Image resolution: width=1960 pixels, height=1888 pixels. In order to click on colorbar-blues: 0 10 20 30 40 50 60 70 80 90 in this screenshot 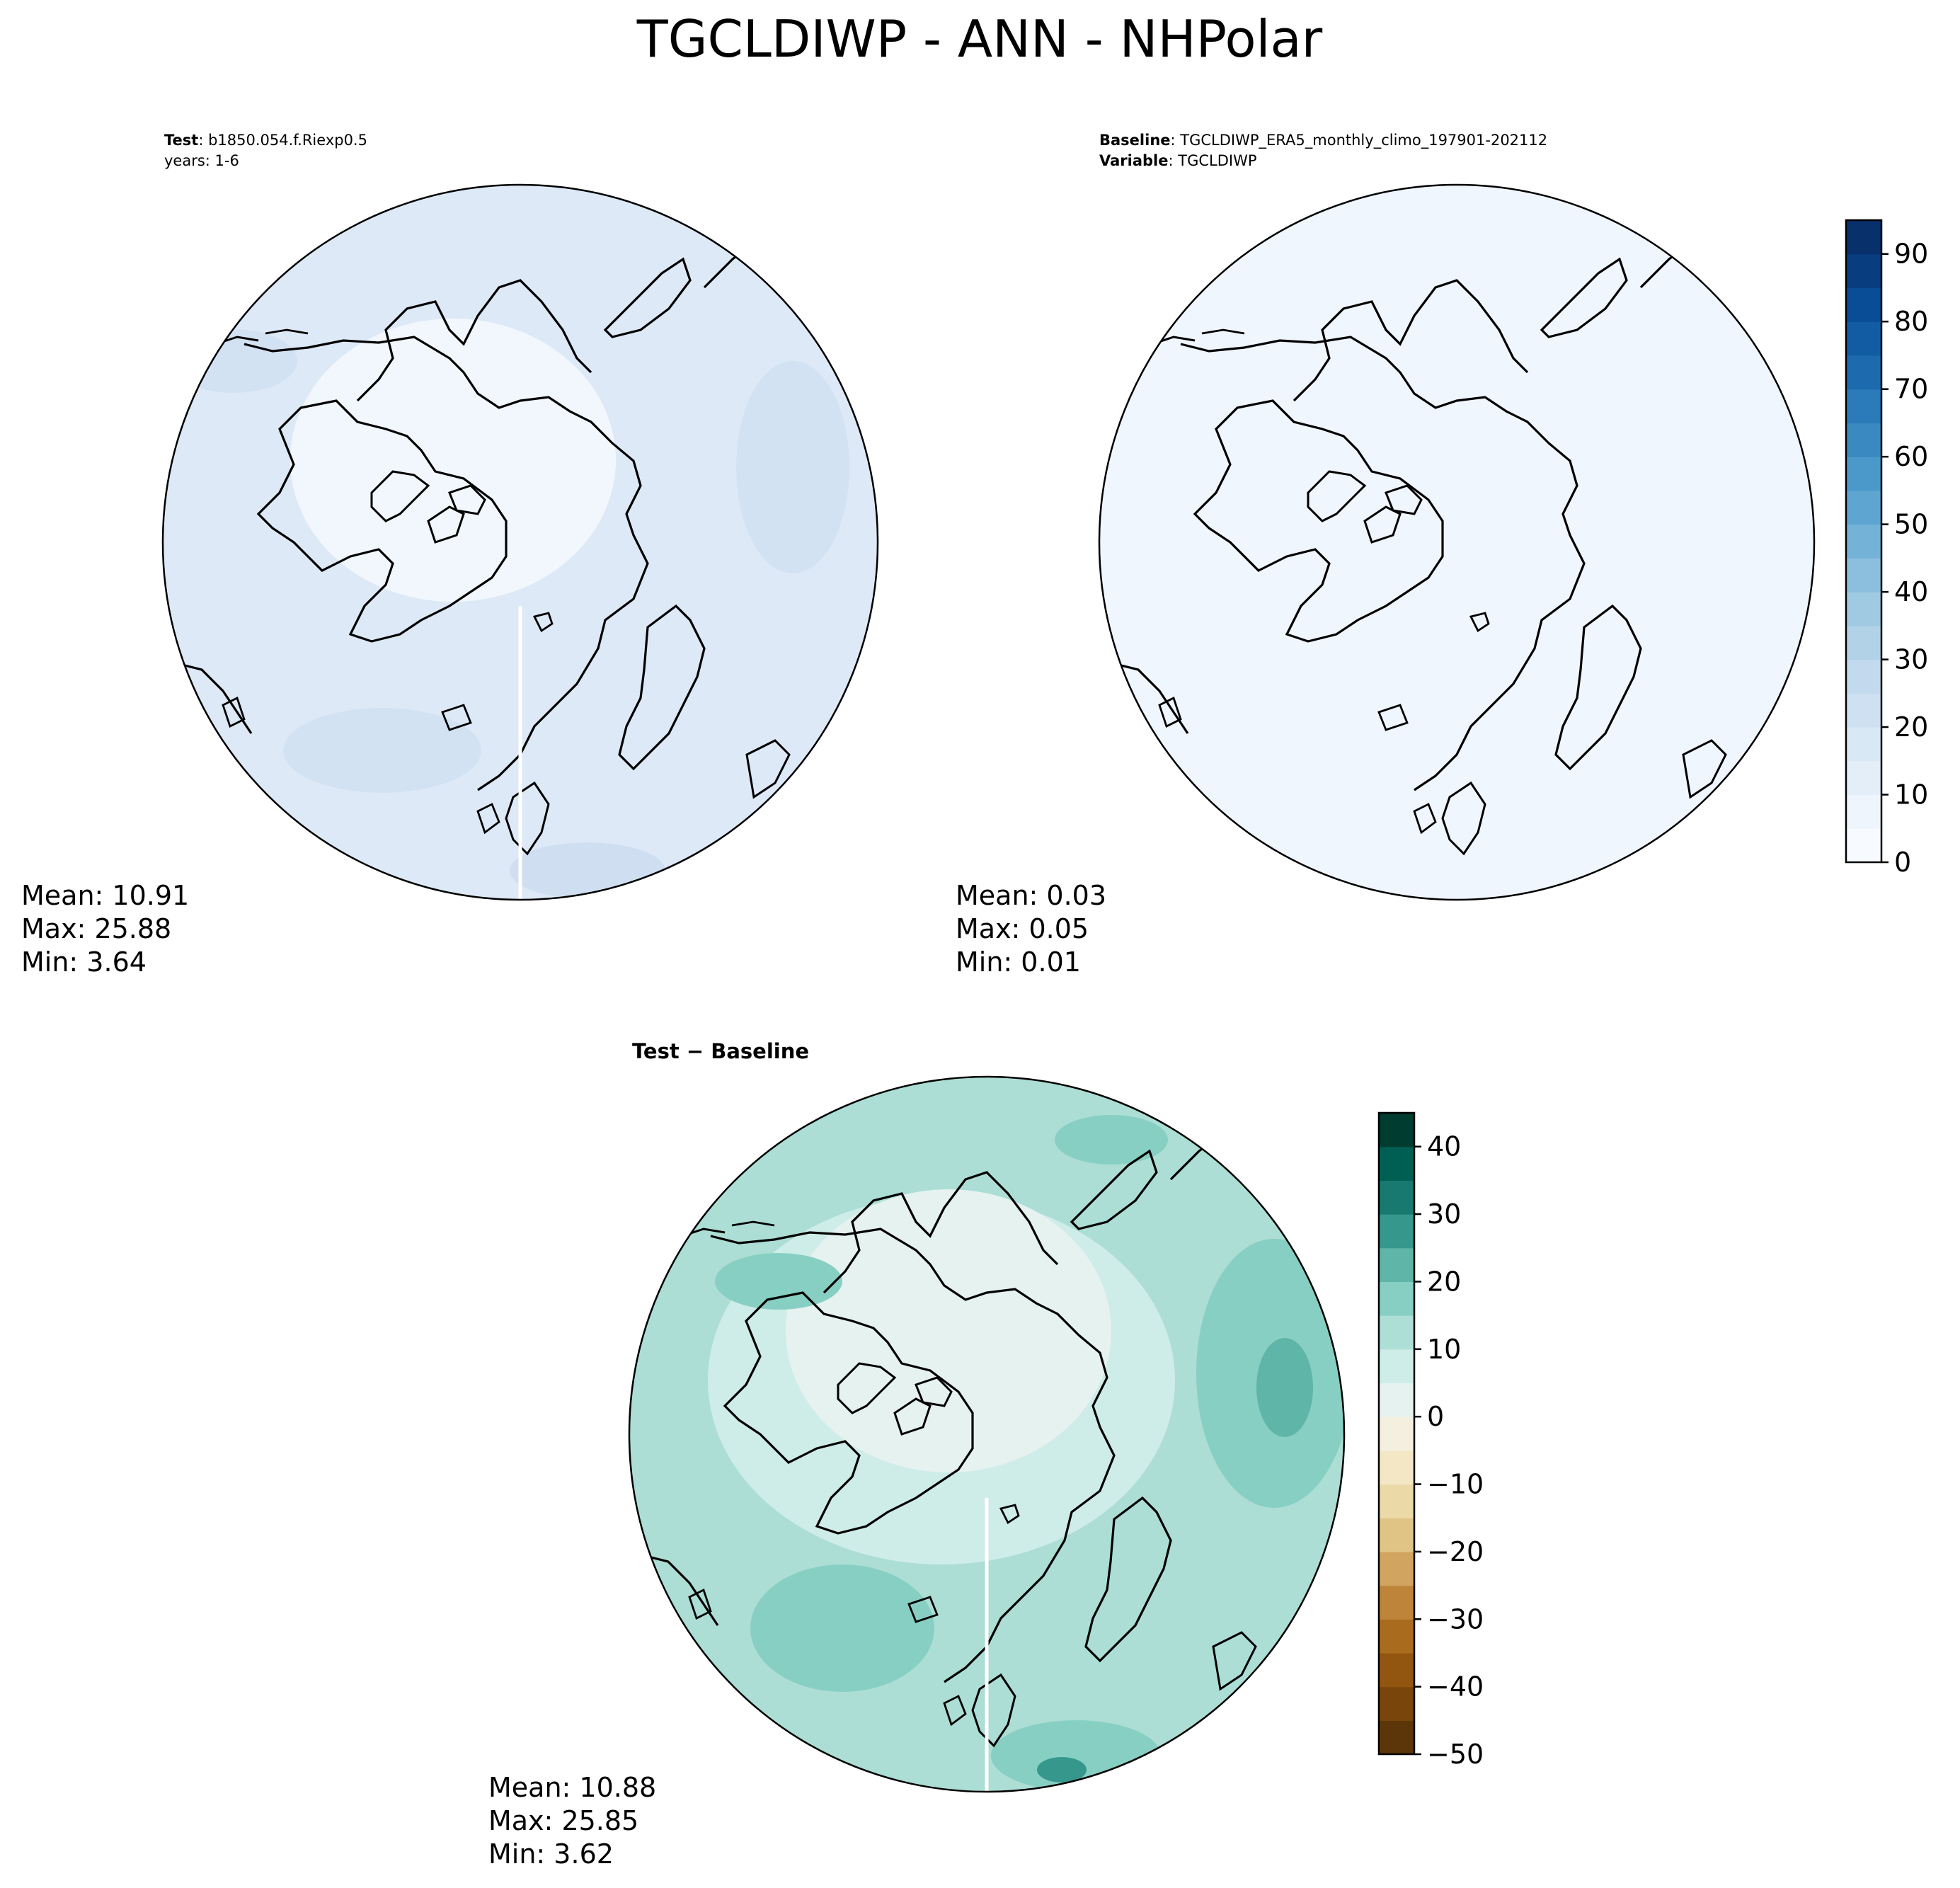, I will do `click(1886, 548)`.